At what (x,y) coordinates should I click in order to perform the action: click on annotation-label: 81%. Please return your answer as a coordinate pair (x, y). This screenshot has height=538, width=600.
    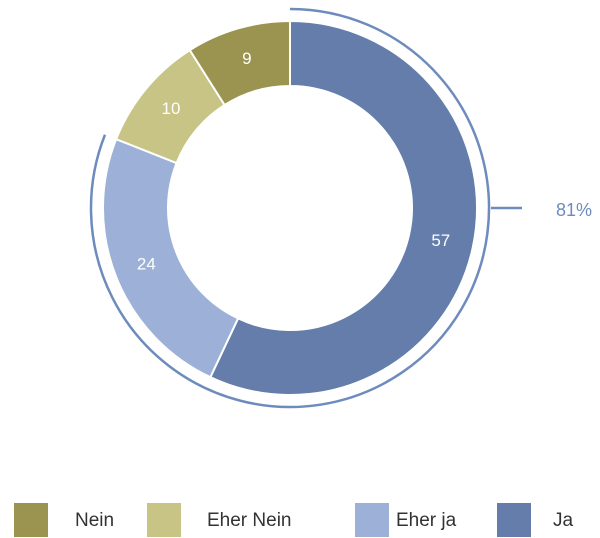
    Looking at the image, I should click on (574, 210).